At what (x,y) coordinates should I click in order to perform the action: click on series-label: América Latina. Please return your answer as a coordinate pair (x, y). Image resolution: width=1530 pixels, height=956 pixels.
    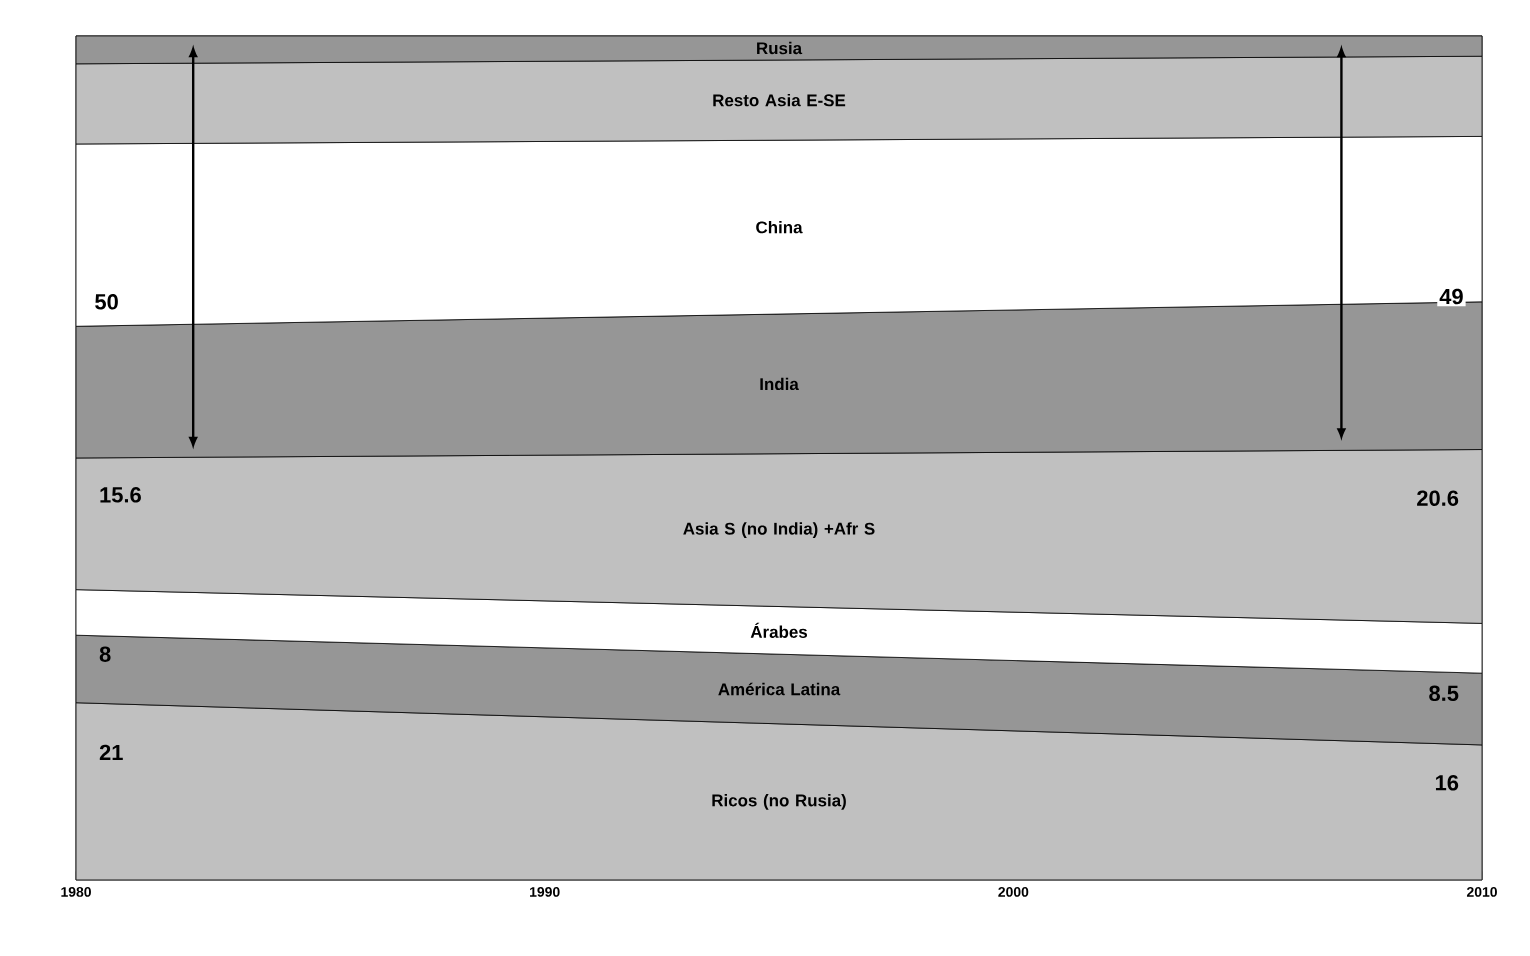
    Looking at the image, I should click on (779, 689).